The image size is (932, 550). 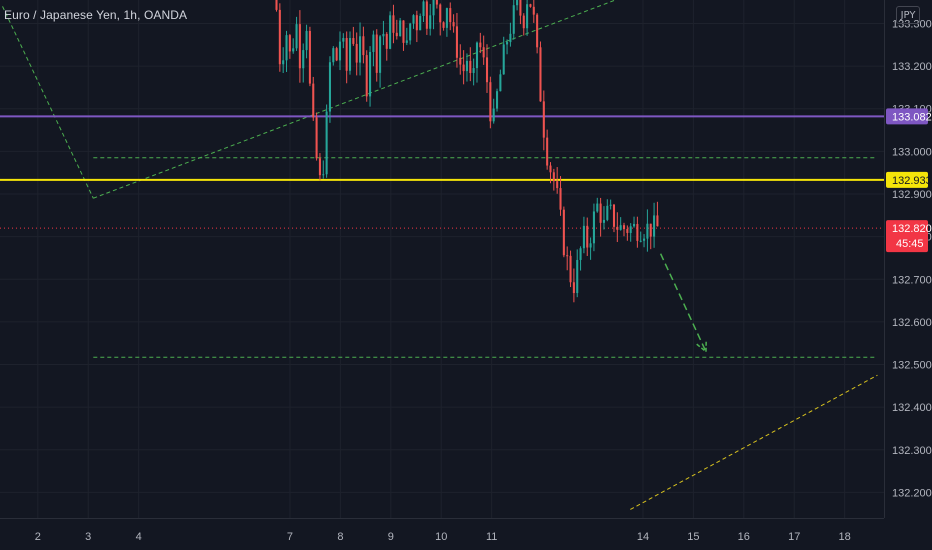 What do you see at coordinates (912, 366) in the screenshot?
I see `price-tick-label: 132.500` at bounding box center [912, 366].